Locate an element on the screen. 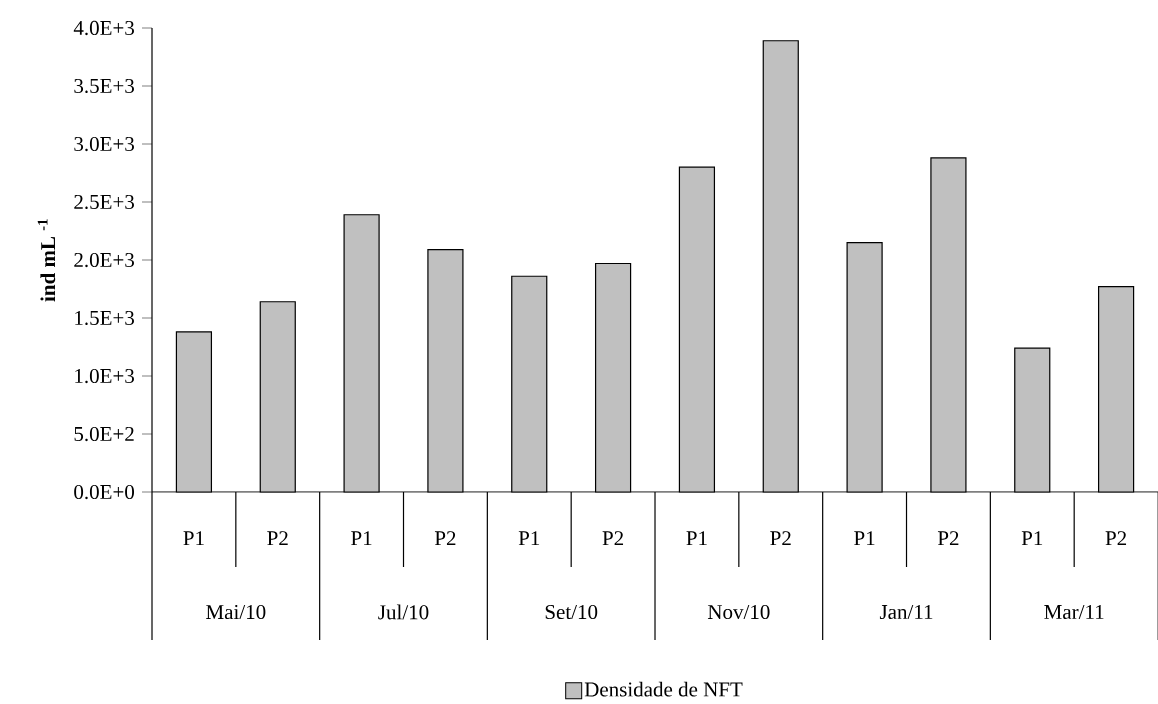 Image resolution: width=1158 pixels, height=704 pixels. legend-label: Densidade de NFT is located at coordinates (663, 689).